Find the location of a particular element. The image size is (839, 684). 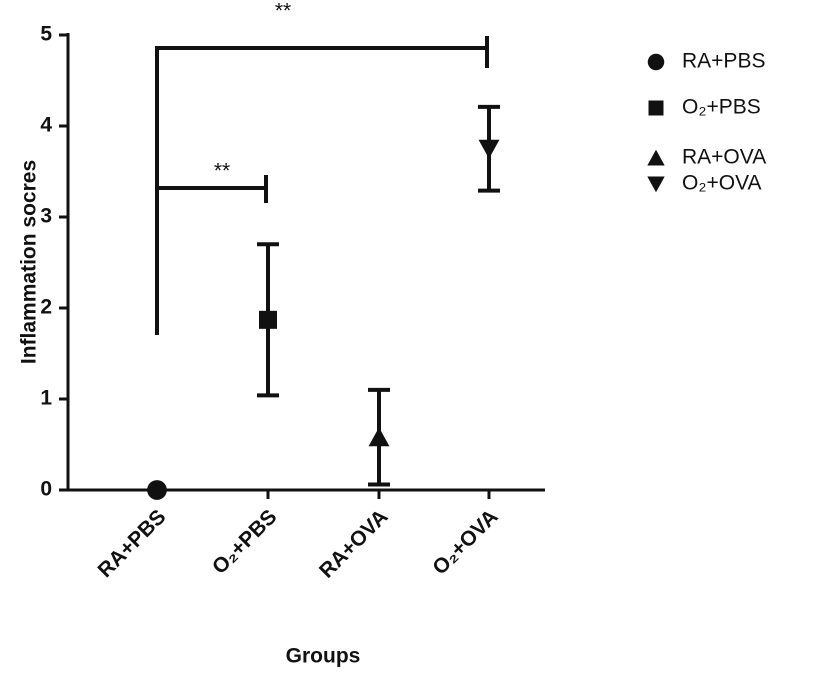

legend-label: O₂+PBS is located at coordinates (721, 107).